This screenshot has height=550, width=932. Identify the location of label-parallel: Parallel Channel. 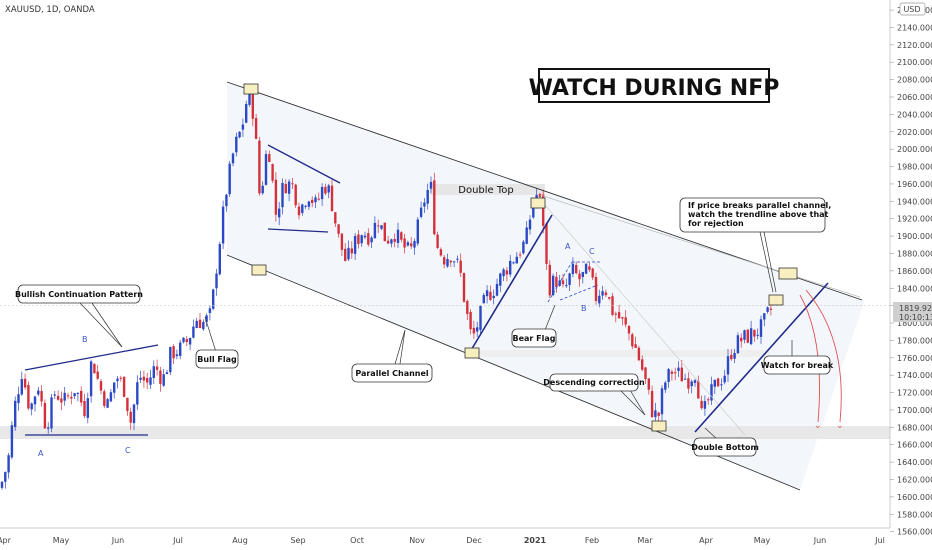
(392, 373).